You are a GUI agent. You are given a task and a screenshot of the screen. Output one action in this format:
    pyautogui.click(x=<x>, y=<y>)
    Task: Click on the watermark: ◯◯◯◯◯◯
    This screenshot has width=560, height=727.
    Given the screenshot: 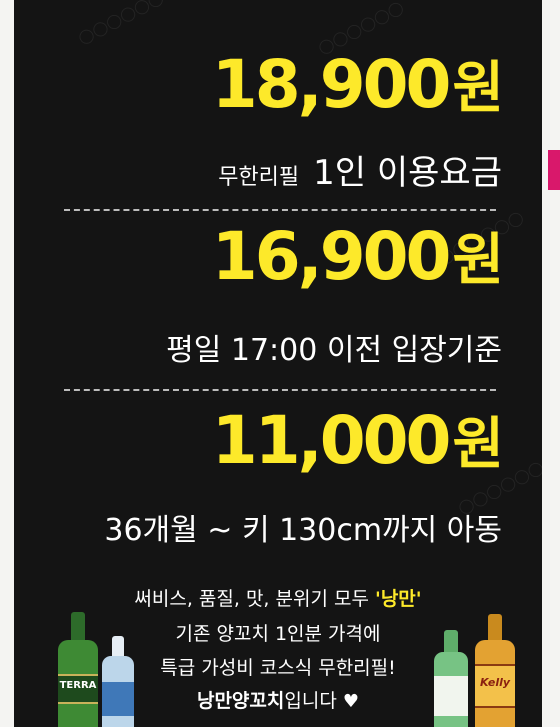 What is the action you would take?
    pyautogui.click(x=121, y=24)
    